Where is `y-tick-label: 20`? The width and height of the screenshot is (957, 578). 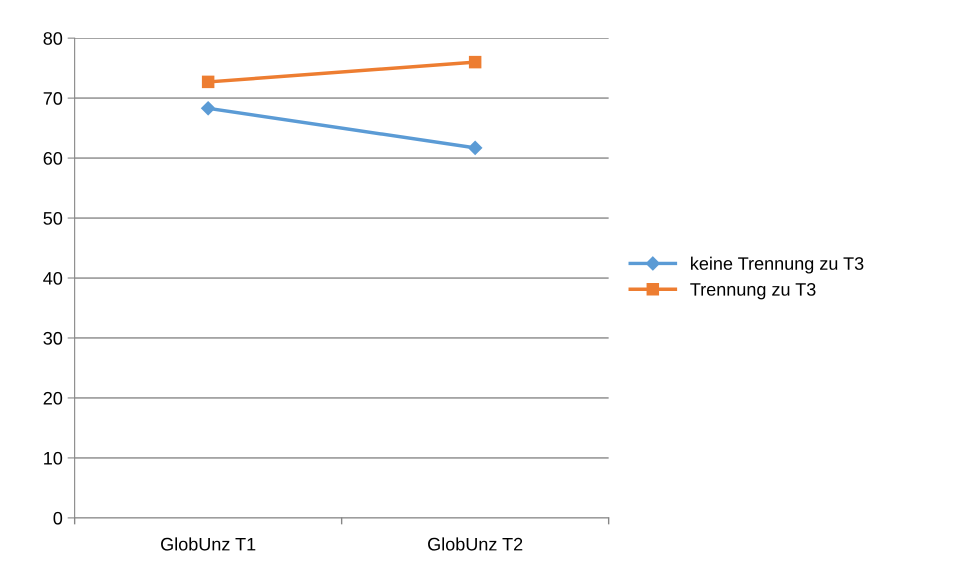
y-tick-label: 20 is located at coordinates (53, 398).